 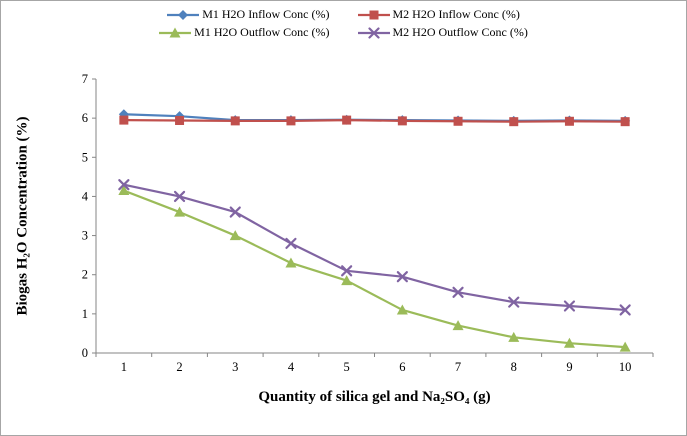 What do you see at coordinates (456, 14) in the screenshot?
I see `legend-label: M2 H2O Inflow Conc (%)` at bounding box center [456, 14].